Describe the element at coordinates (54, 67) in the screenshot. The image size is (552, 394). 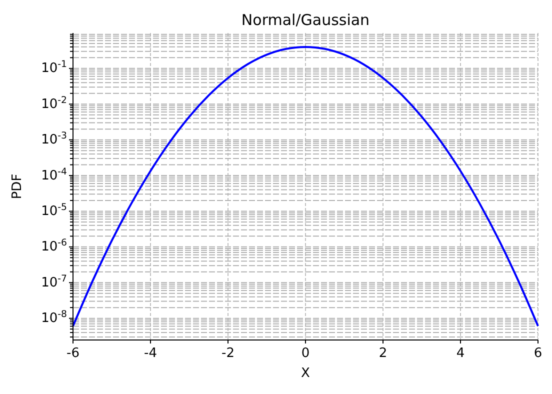
I see `y-tick-label: 10$^{-1}$` at that location.